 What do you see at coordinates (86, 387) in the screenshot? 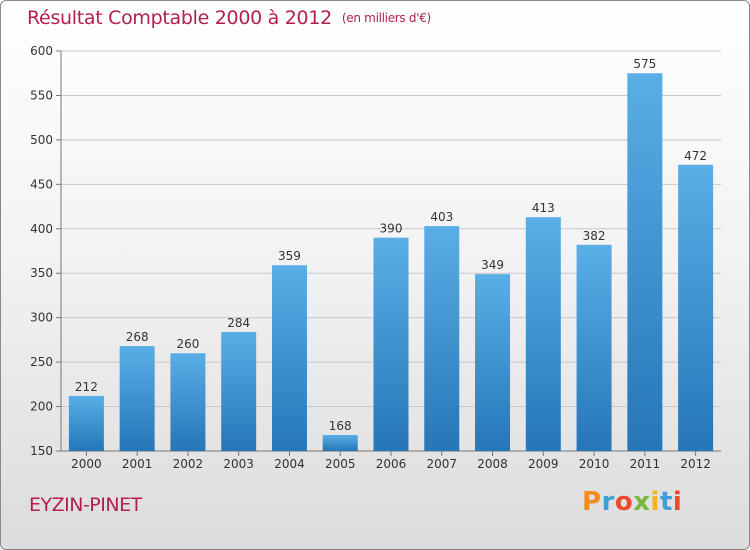
I see `data-label: 212` at bounding box center [86, 387].